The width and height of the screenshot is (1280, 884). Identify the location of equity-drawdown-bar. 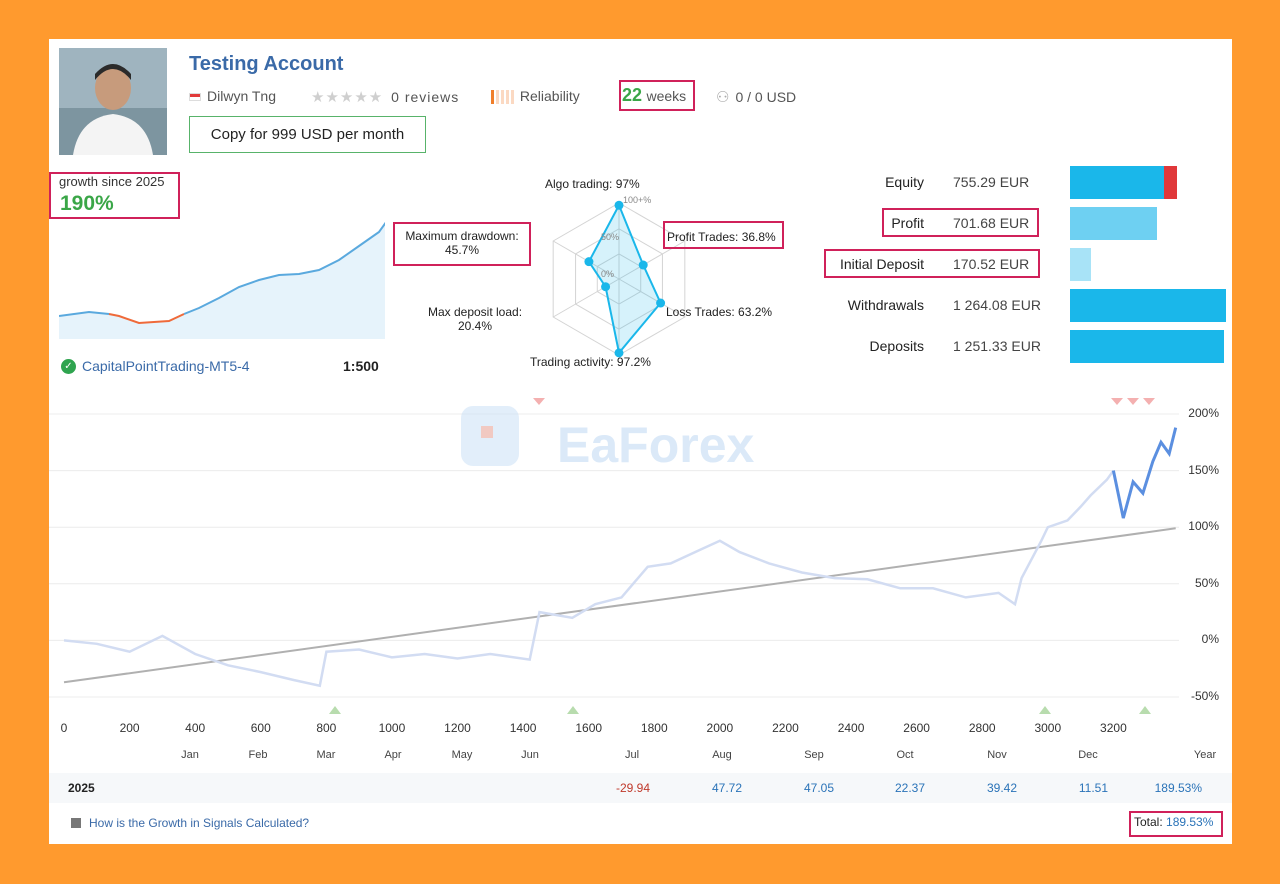
(1170, 182).